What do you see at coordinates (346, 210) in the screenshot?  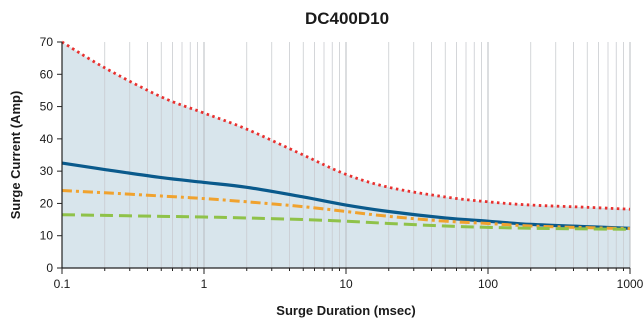 I see `series-line-dash-dot` at bounding box center [346, 210].